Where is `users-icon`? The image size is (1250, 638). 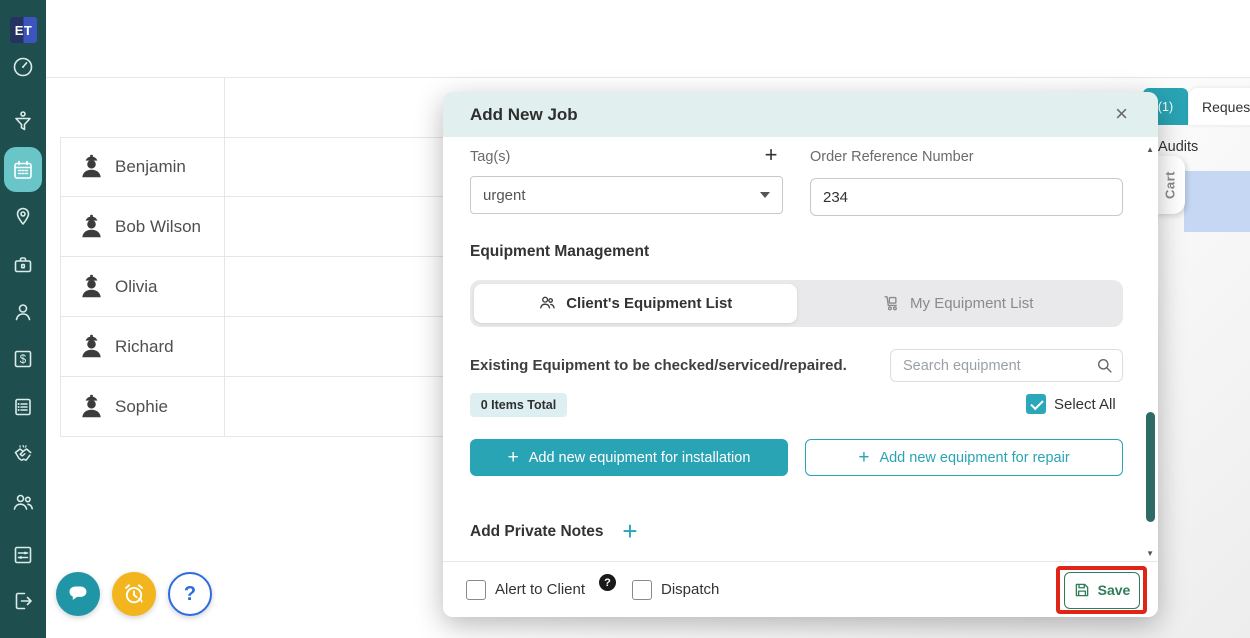 users-icon is located at coordinates (23, 502).